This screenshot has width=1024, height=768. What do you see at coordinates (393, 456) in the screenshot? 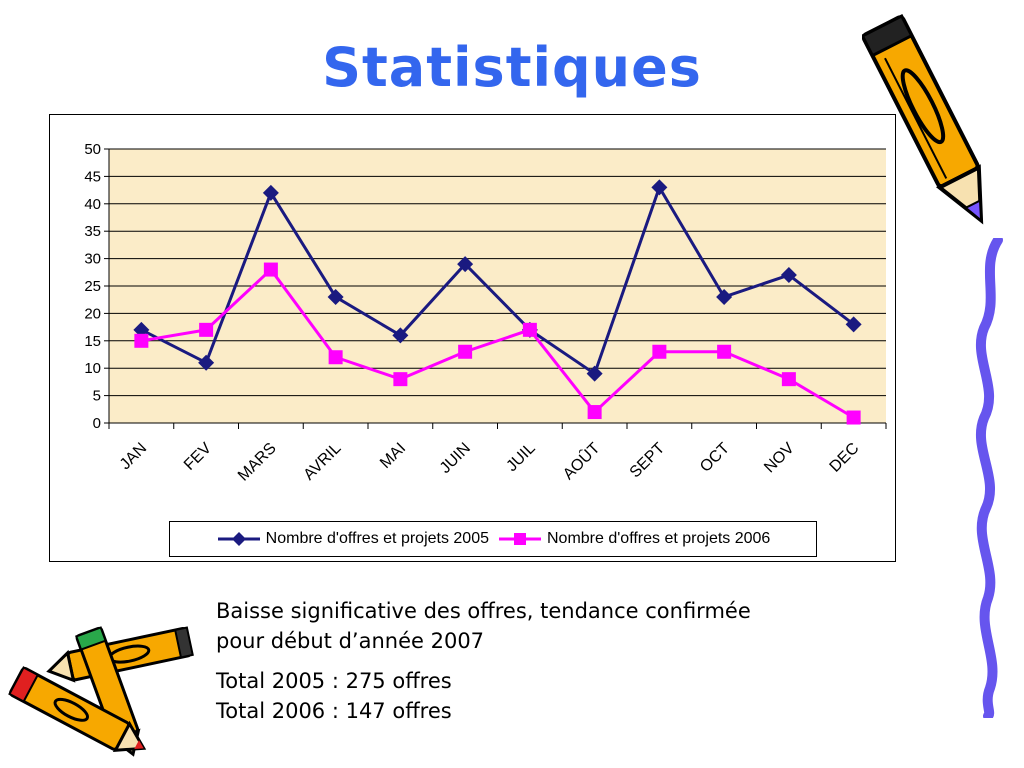
I see `x-tick-label: MAI` at bounding box center [393, 456].